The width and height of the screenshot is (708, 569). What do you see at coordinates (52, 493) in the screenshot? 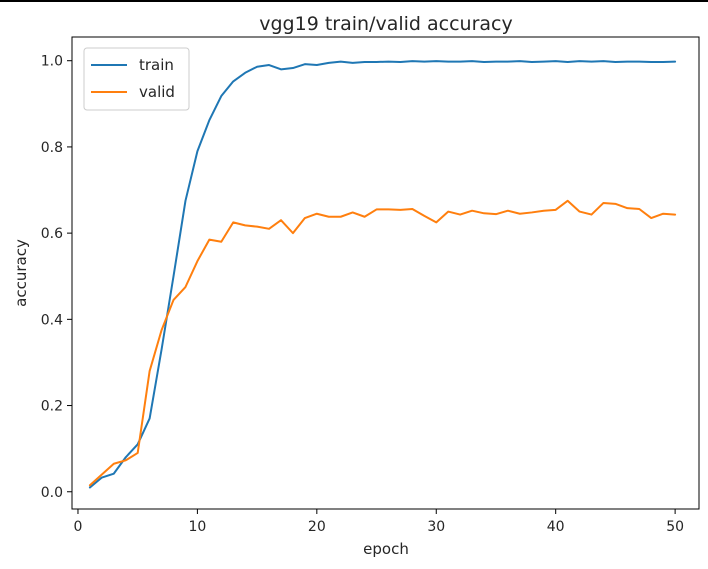
I see `y-tick-label: 0.0` at bounding box center [52, 493].